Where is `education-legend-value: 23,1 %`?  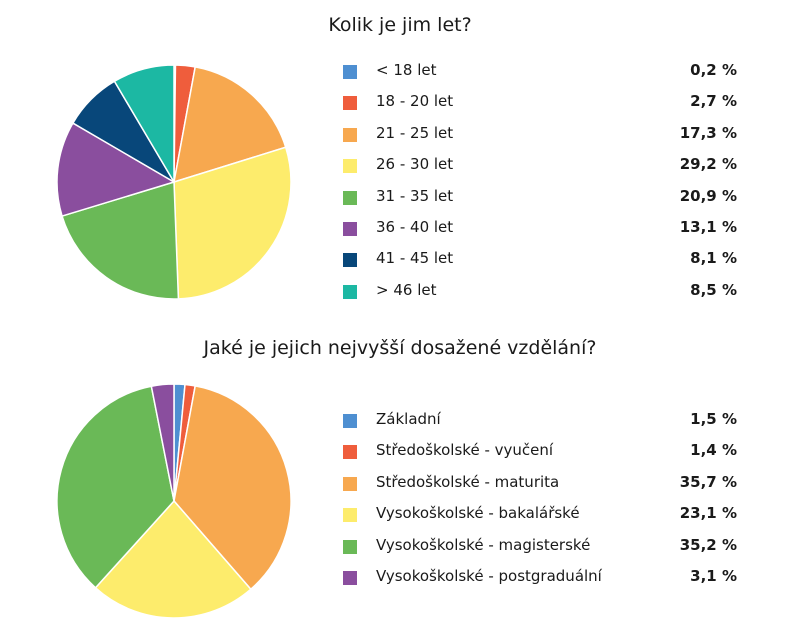 education-legend-value: 23,1 % is located at coordinates (708, 513).